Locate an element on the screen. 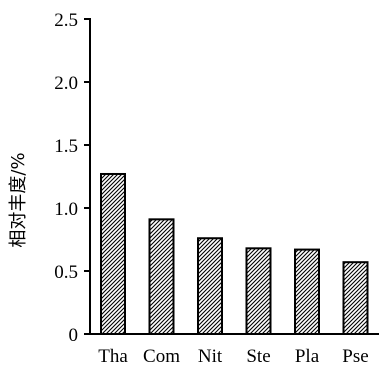 The width and height of the screenshot is (379, 367). y-axis-title: 相对丰度/% is located at coordinates (18, 199).